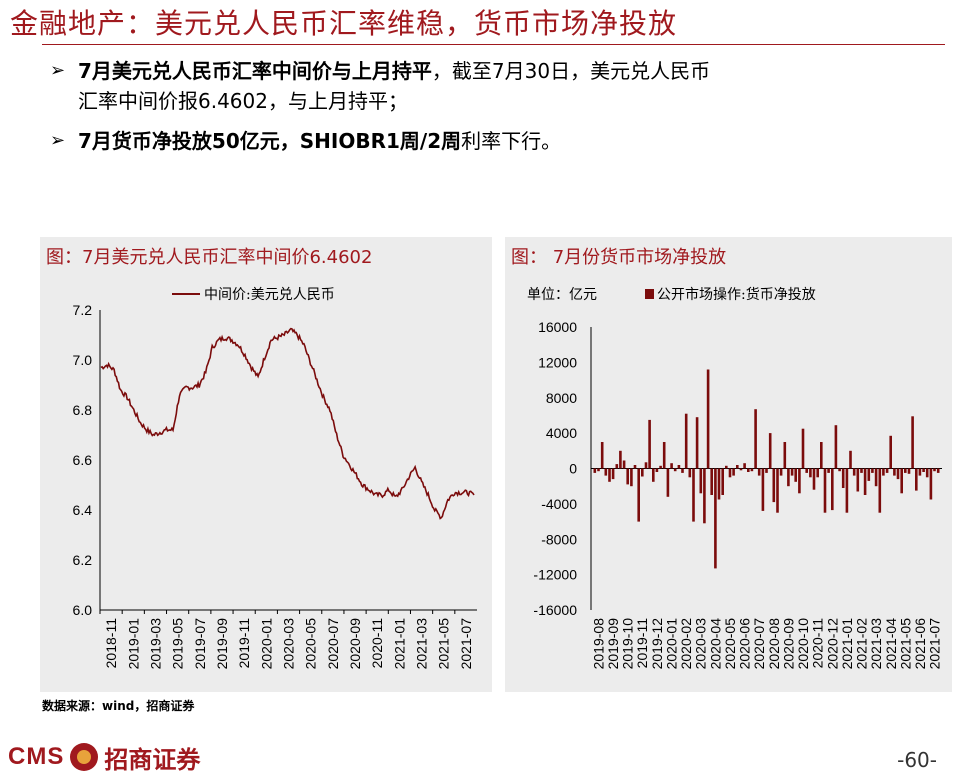 This screenshot has width=955, height=775. I want to click on liquidity-x-tick-label: 2021-03, so click(876, 644).